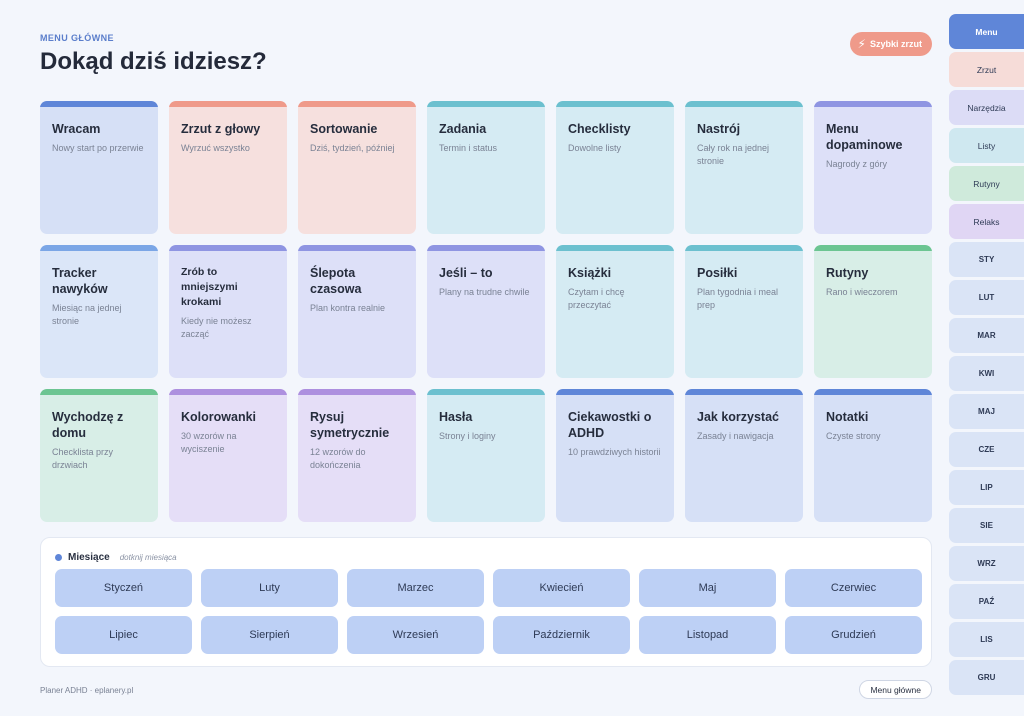  I want to click on tab-maj: MAJ, so click(986, 411).